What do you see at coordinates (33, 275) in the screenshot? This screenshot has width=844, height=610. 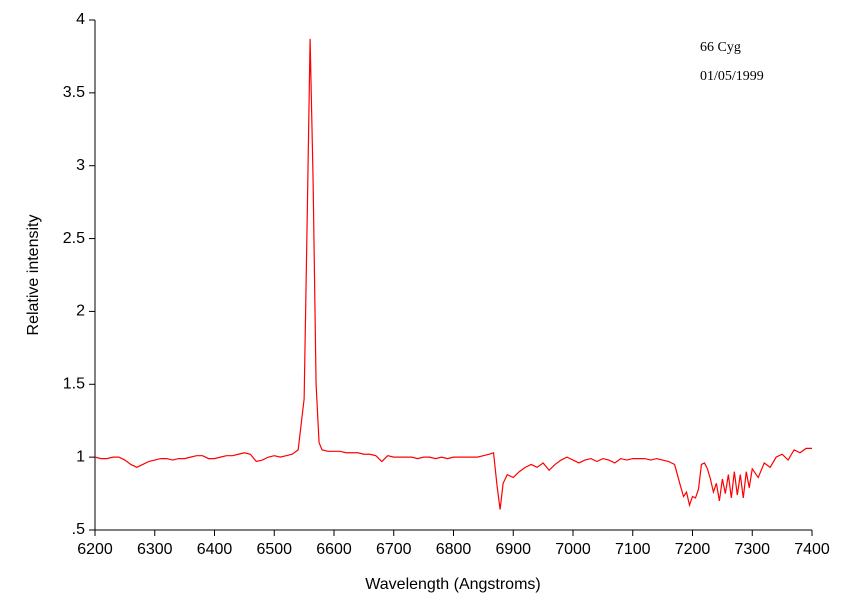 I see `y-axis-label: Relative intensity` at bounding box center [33, 275].